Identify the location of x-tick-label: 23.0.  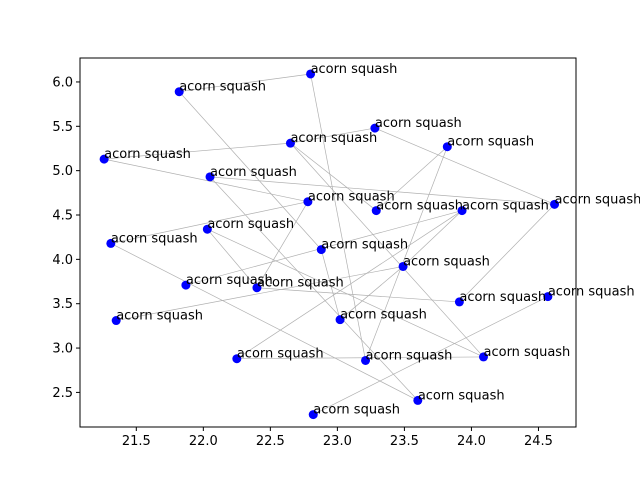
(337, 441).